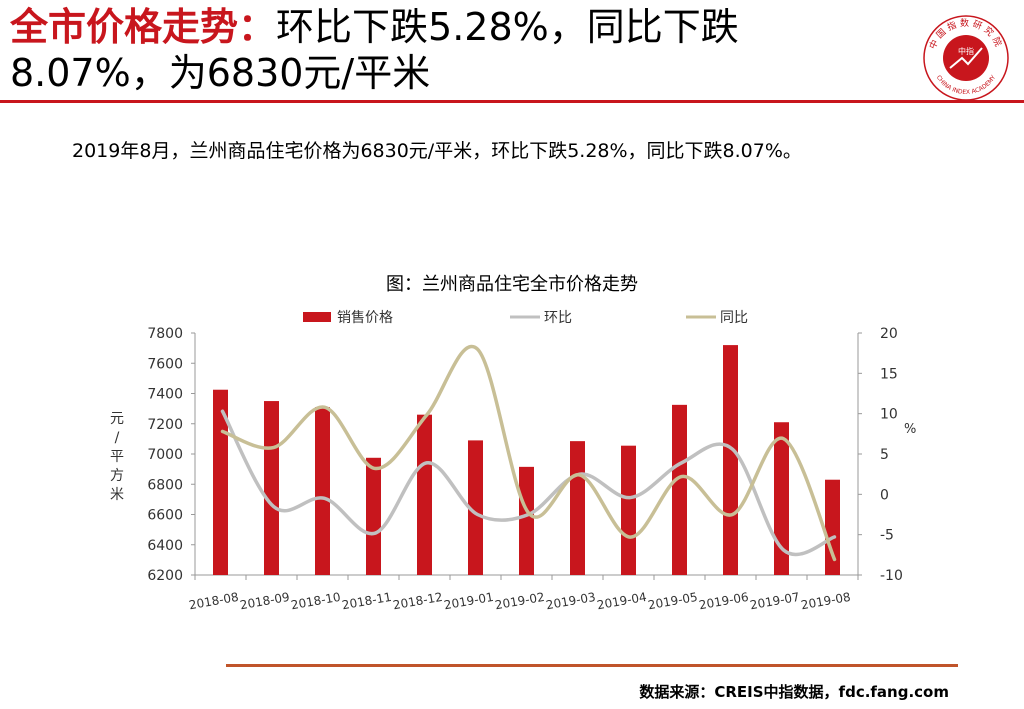  Describe the element at coordinates (884, 495) in the screenshot. I see `y2-tick-label: 0` at that location.